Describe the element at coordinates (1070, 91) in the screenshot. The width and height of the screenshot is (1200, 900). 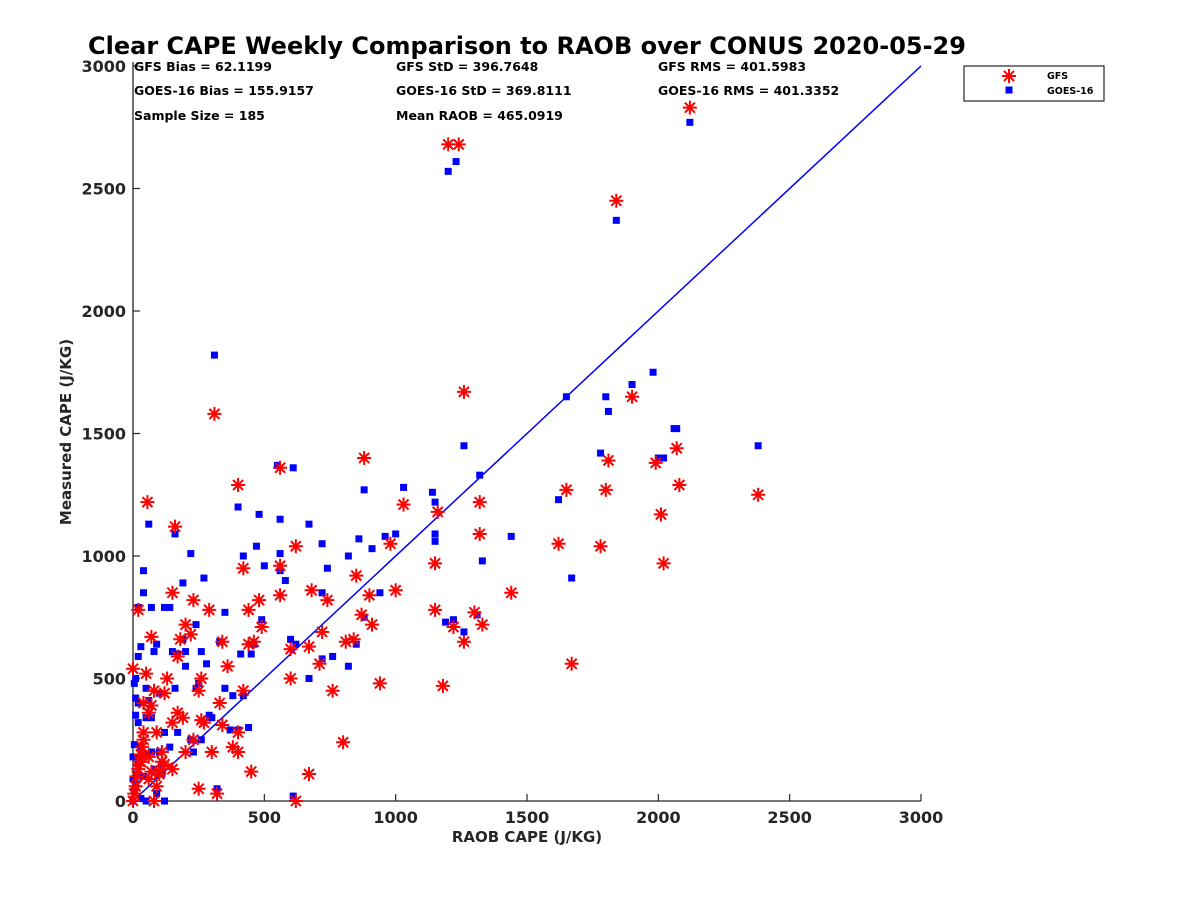
I see `legend-goes16-label: GOES-16` at that location.